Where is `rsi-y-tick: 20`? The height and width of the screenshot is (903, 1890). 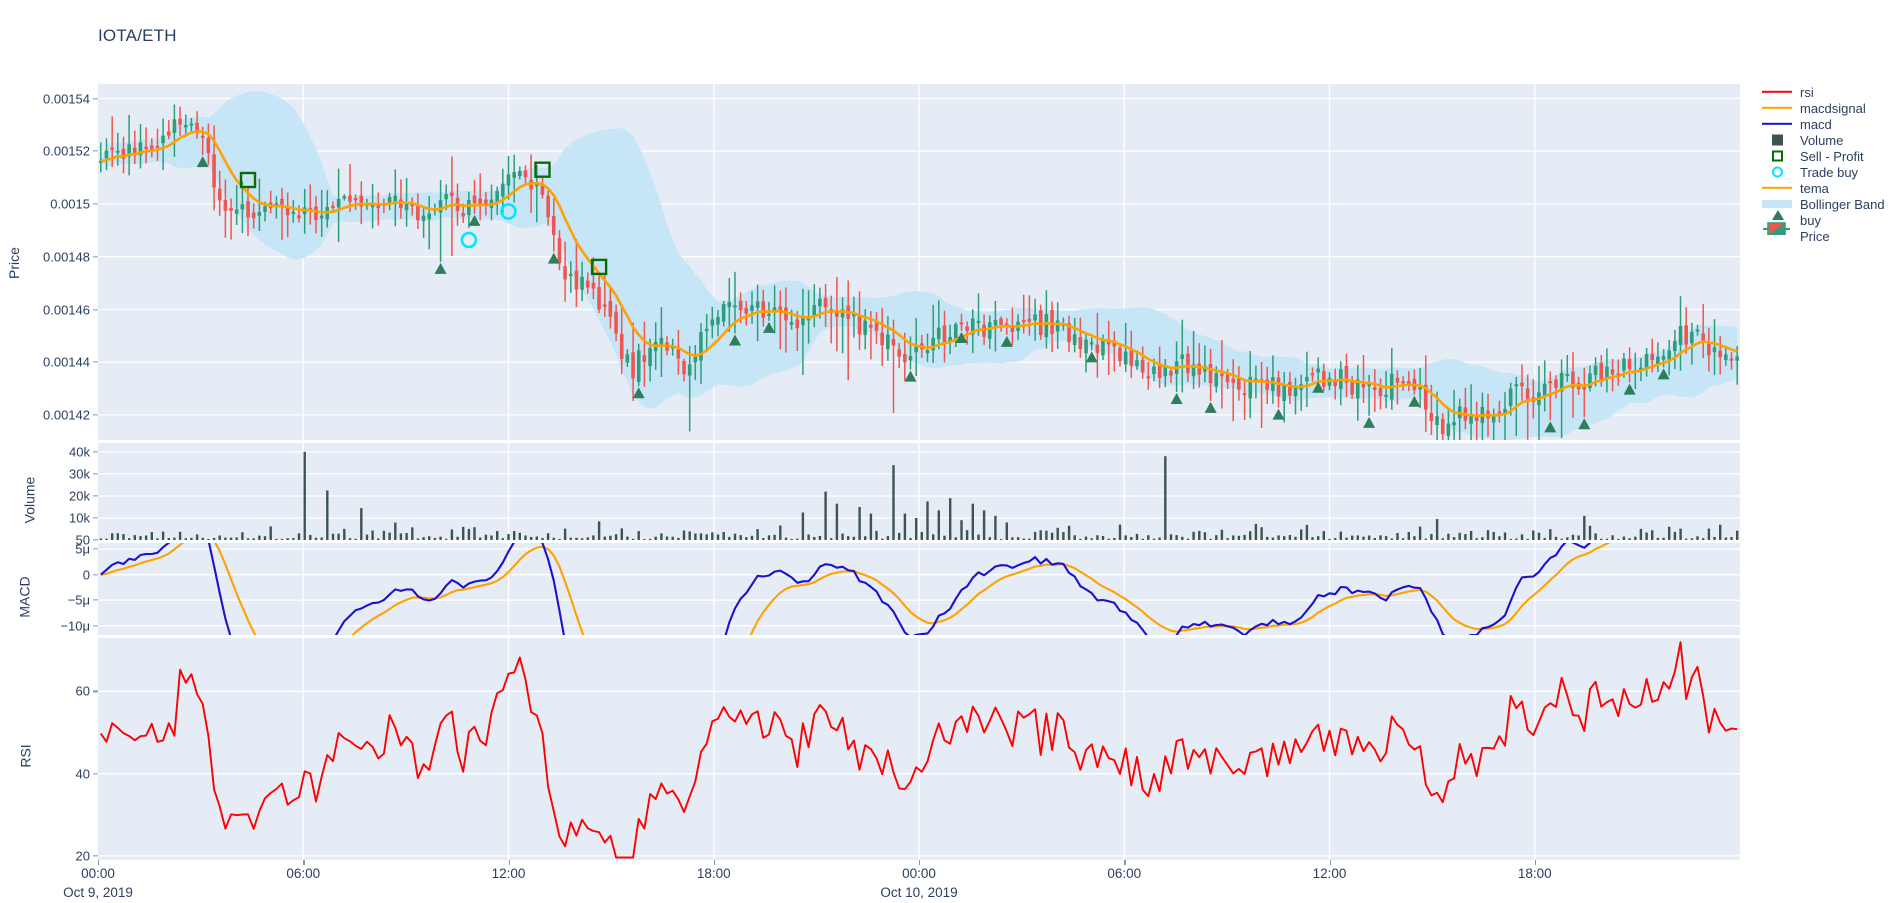 rsi-y-tick: 20 is located at coordinates (82, 856).